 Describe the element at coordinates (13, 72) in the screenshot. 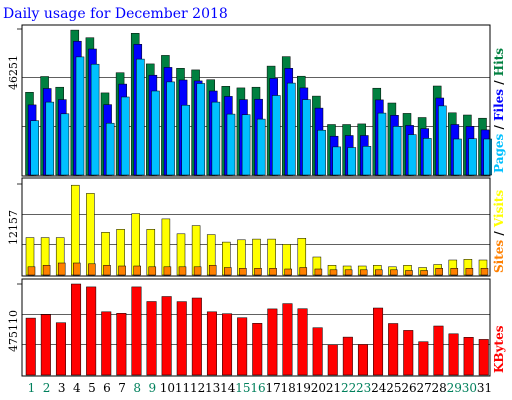

I see `ymax-label: 46251` at that location.